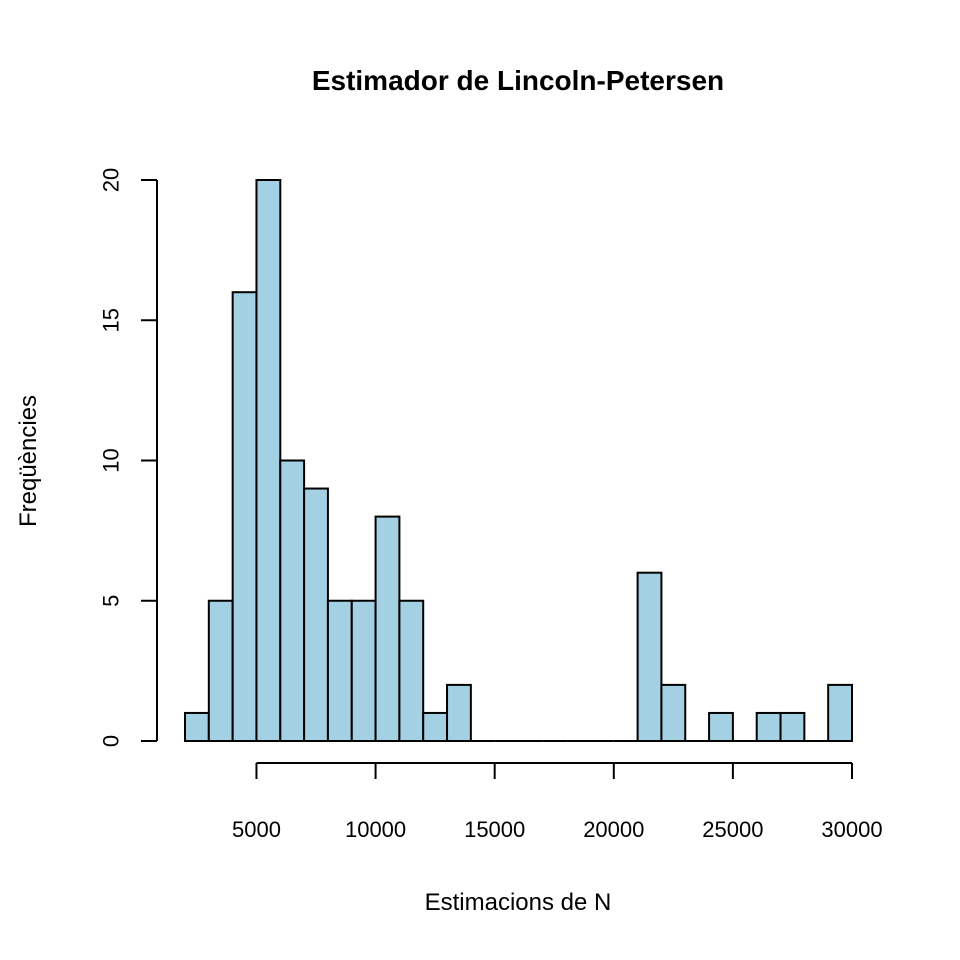 The width and height of the screenshot is (960, 960). I want to click on y-axis: 0 5 10 15 20, so click(128, 457).